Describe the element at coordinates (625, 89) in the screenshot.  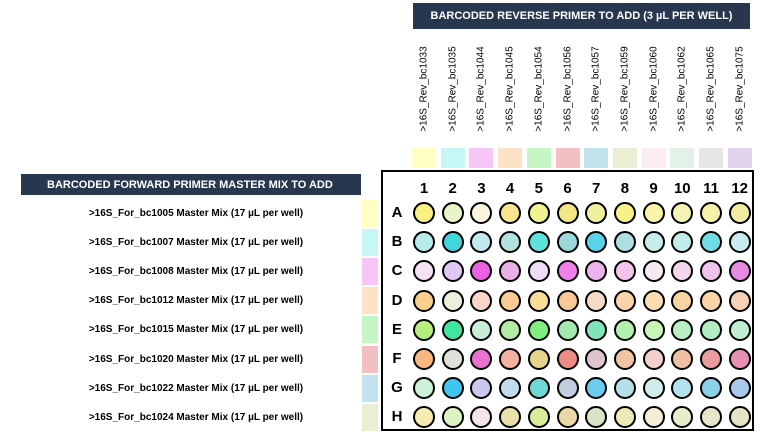
I see `reverse-primer-label: >16S_Rev_bc1059` at that location.